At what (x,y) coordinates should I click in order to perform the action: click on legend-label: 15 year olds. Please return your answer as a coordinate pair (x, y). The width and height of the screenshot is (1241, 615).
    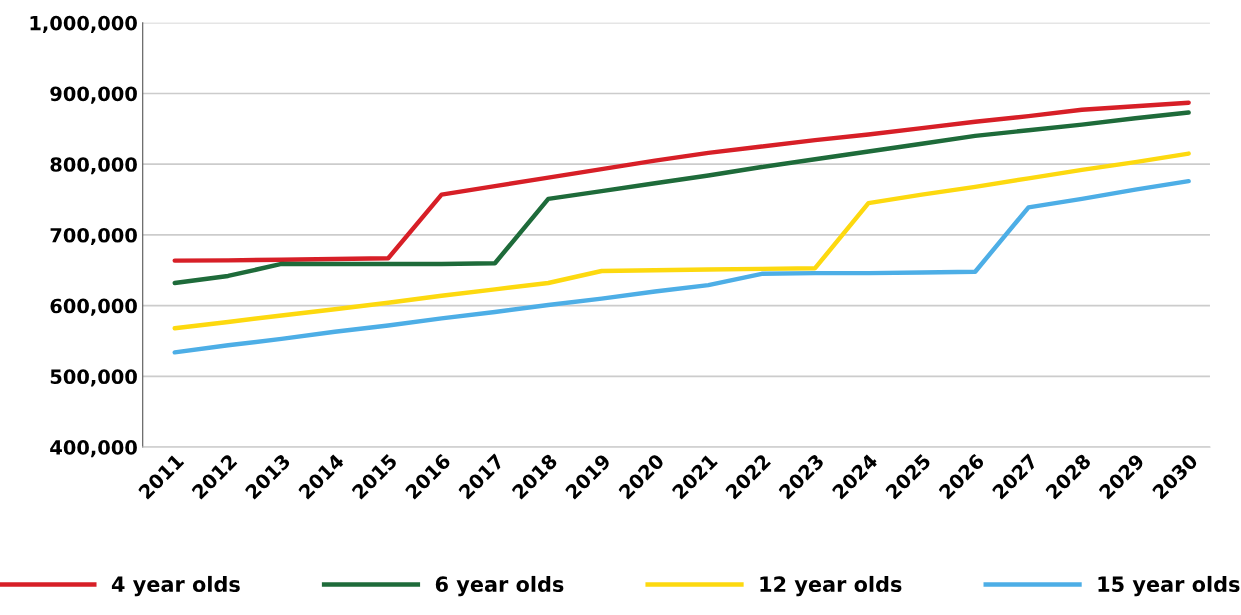
    Looking at the image, I should click on (1169, 586).